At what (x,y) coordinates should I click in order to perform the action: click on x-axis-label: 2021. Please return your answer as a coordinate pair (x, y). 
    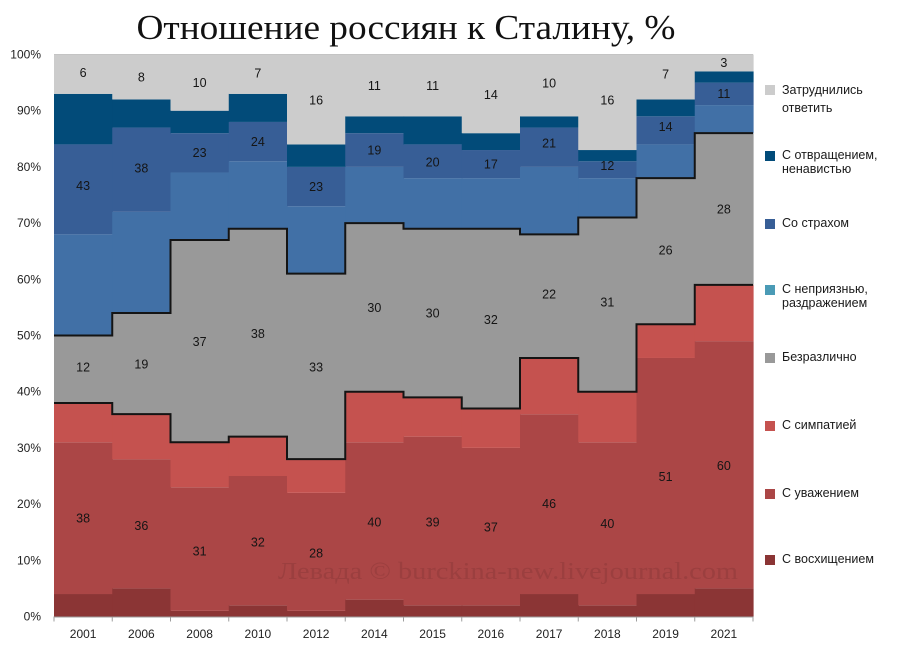
    Looking at the image, I should click on (724, 634).